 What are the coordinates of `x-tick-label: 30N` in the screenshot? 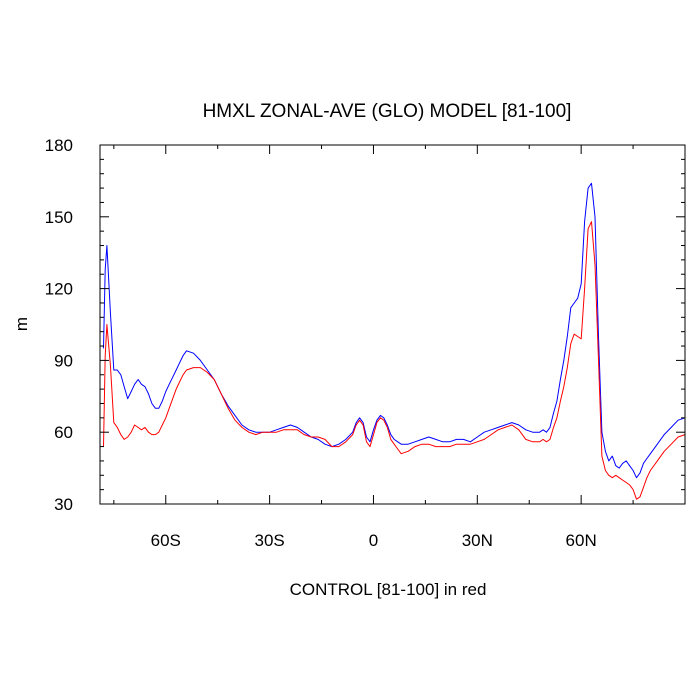 It's located at (477, 540).